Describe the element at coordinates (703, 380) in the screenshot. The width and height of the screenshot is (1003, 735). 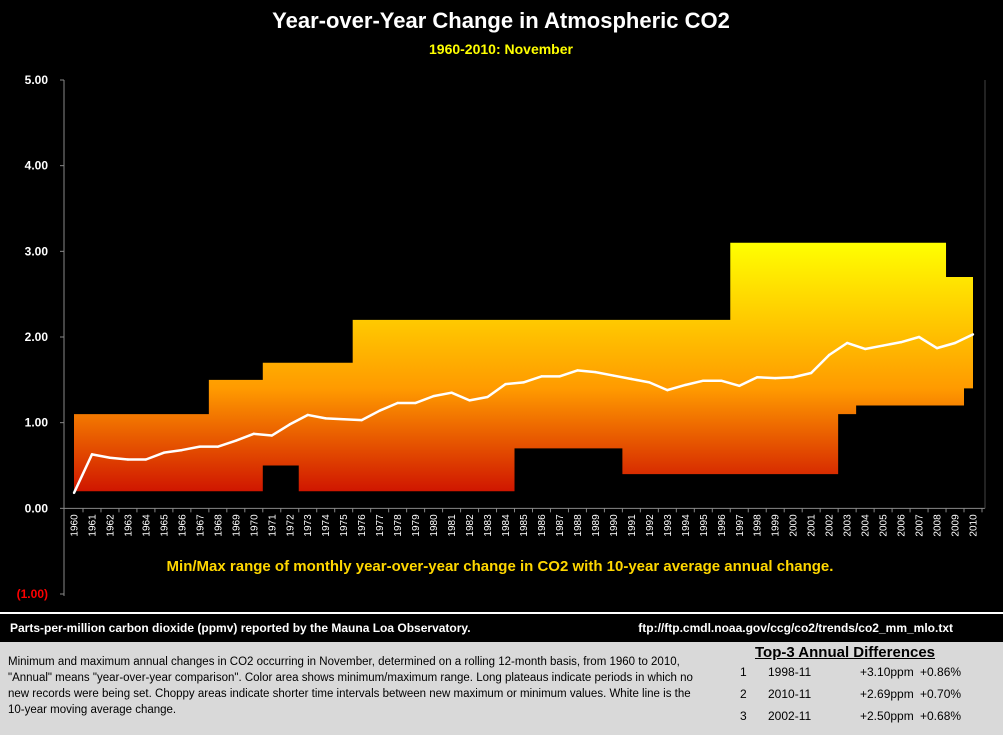
I see `avg-point-1995` at that location.